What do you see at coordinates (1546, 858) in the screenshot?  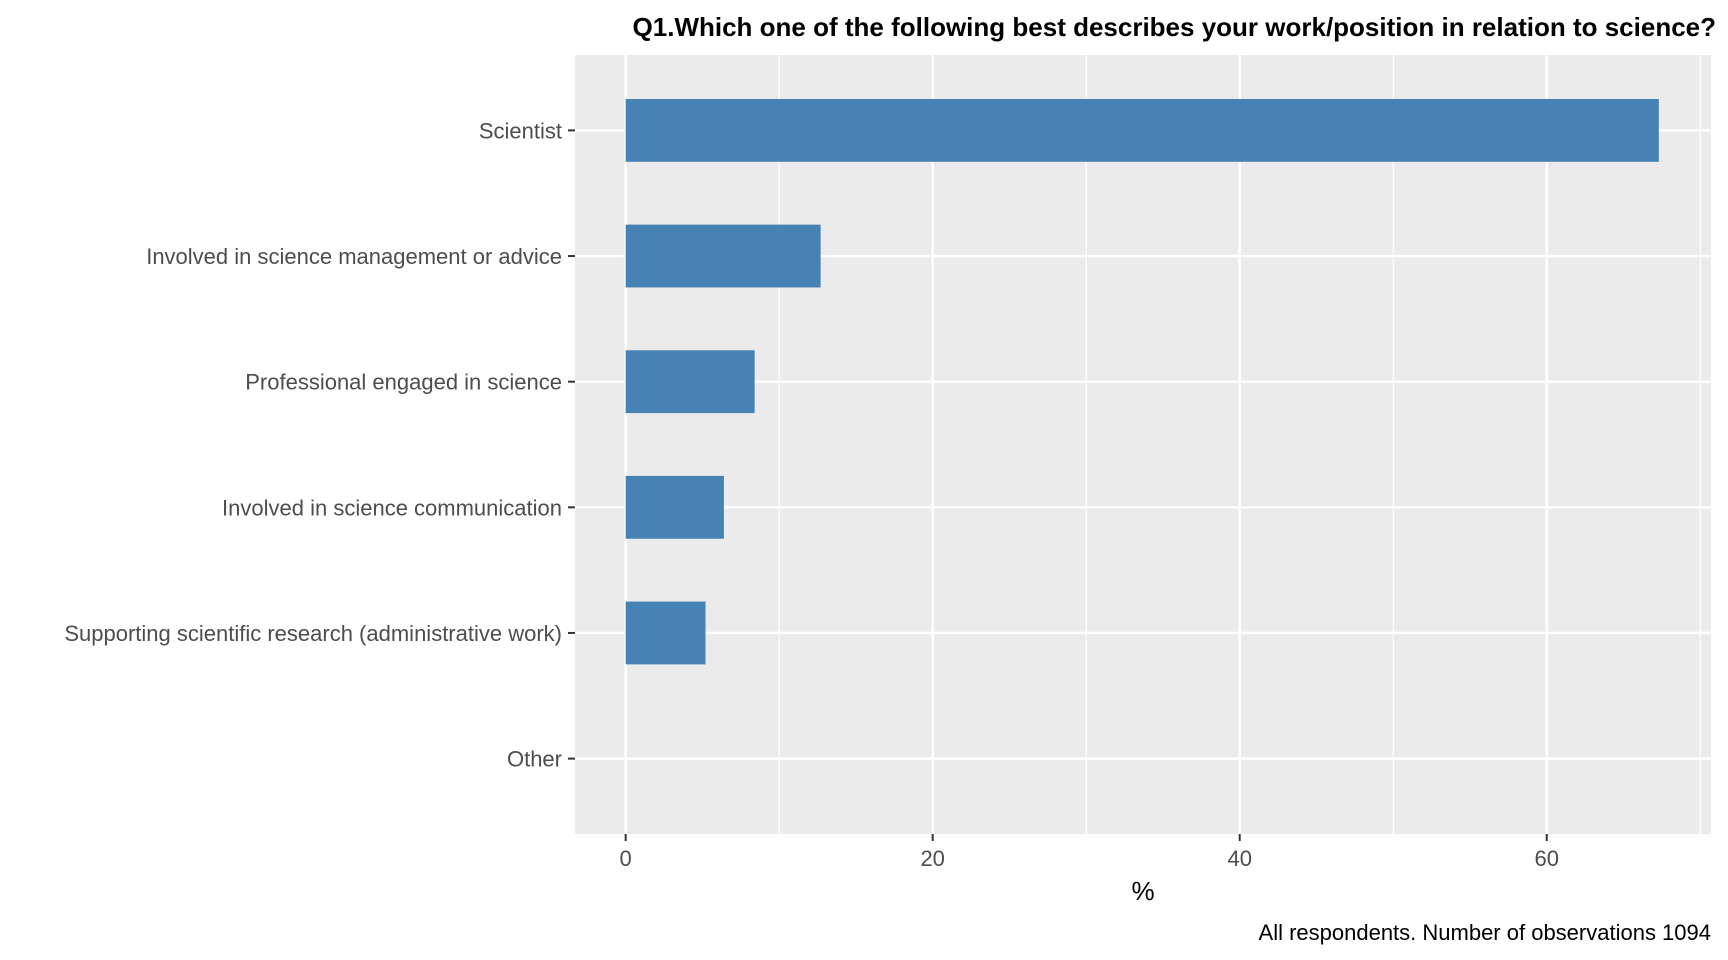 I see `x-tick-label: 60` at bounding box center [1546, 858].